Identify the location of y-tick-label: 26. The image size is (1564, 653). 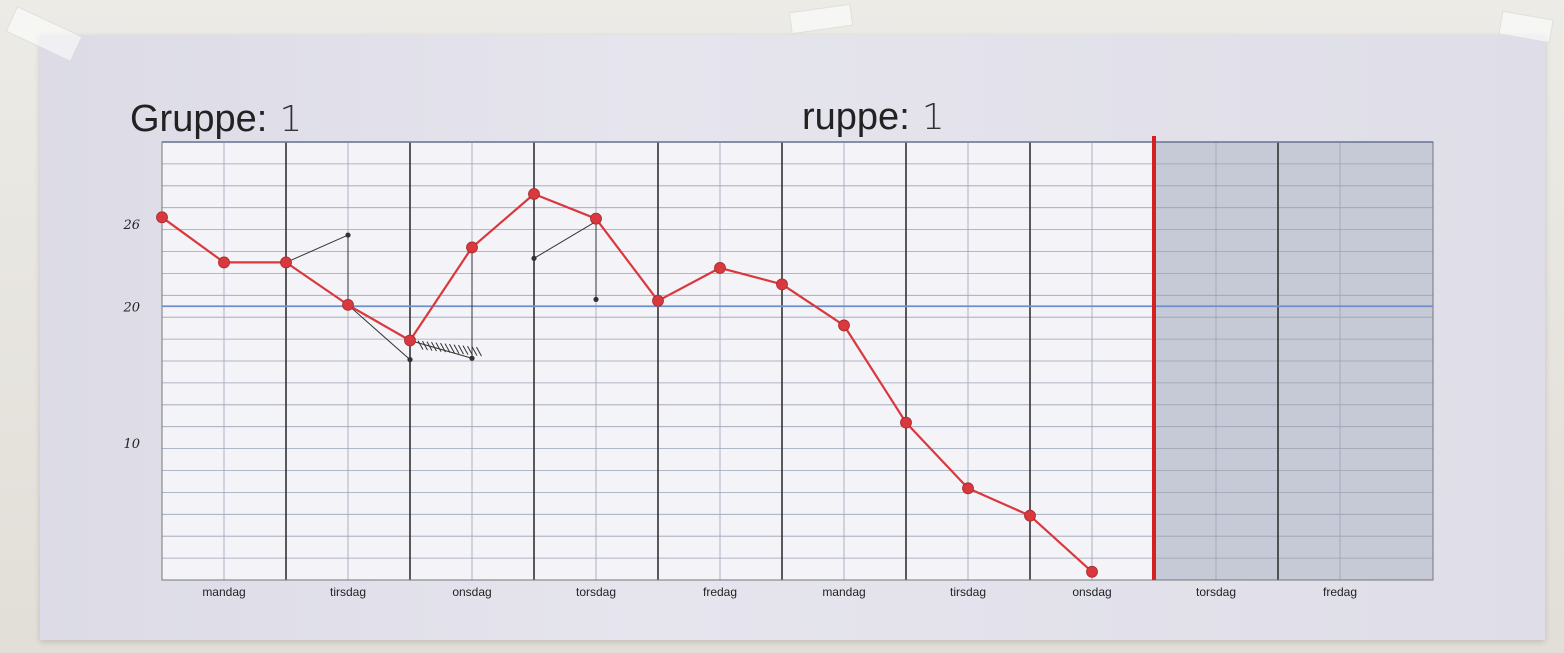
(131, 225).